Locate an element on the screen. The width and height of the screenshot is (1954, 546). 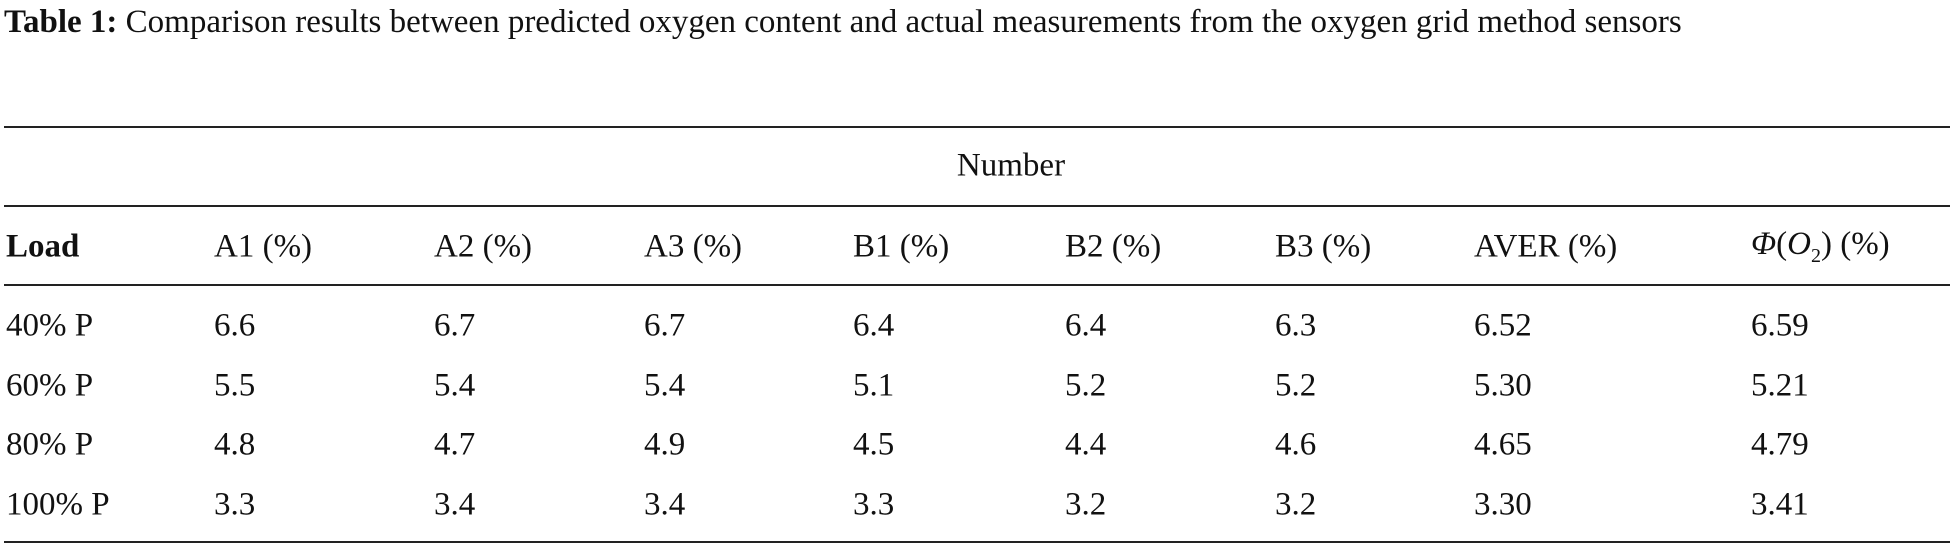
table-cell: 5.5 is located at coordinates (235, 385).